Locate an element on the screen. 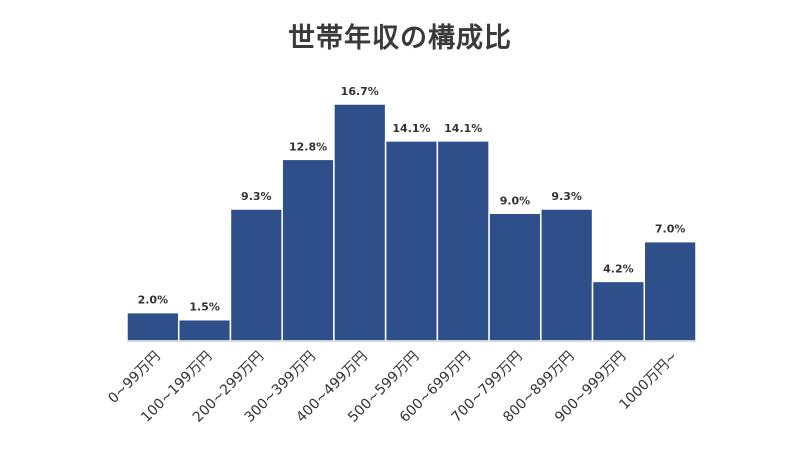 This screenshot has width=800, height=450. data-label-7: 9.0% is located at coordinates (515, 200).